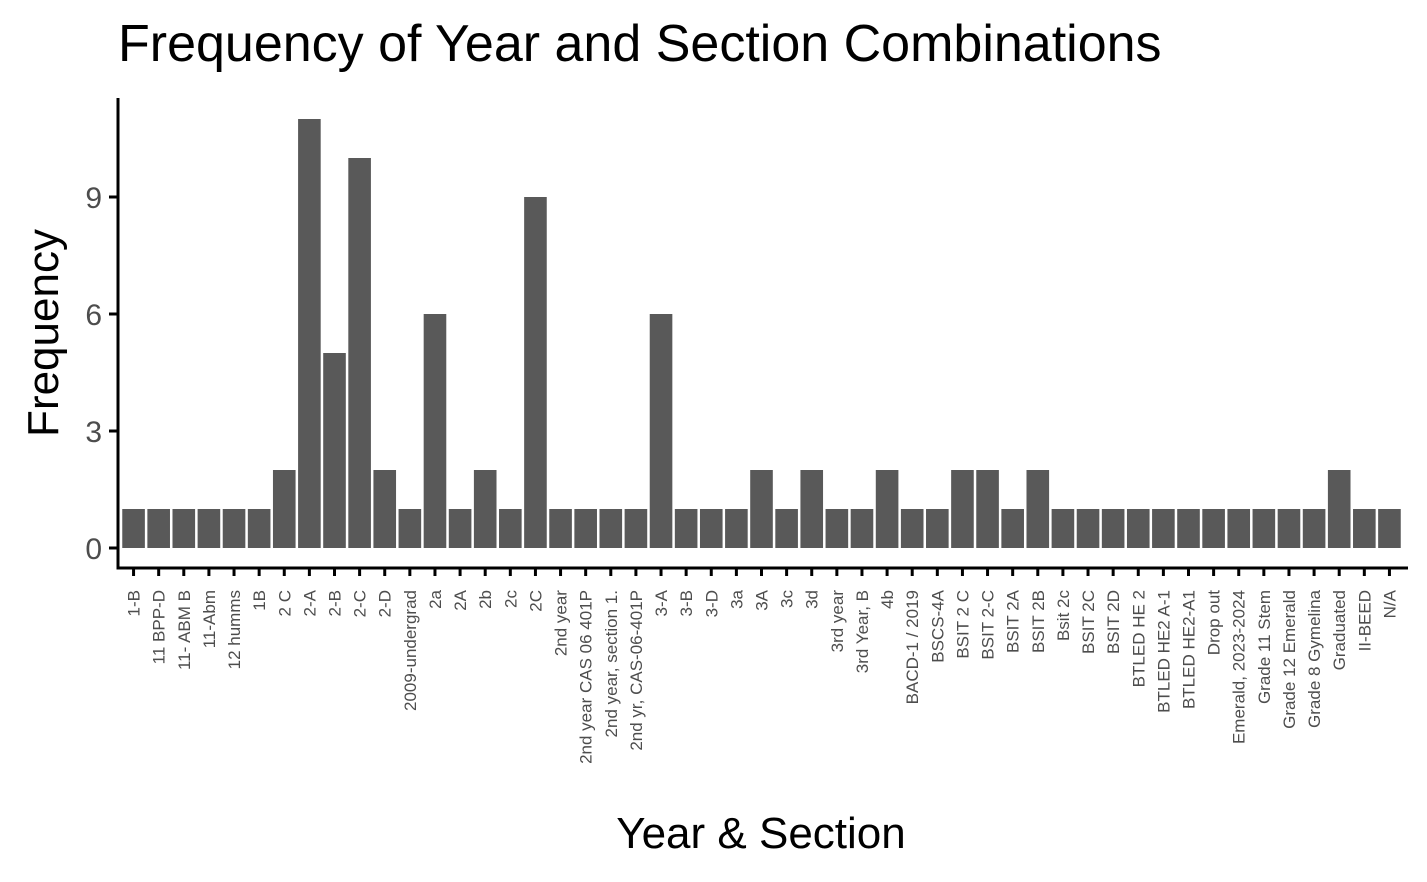  Describe the element at coordinates (787, 599) in the screenshot. I see `x-tick-label: 3c` at that location.